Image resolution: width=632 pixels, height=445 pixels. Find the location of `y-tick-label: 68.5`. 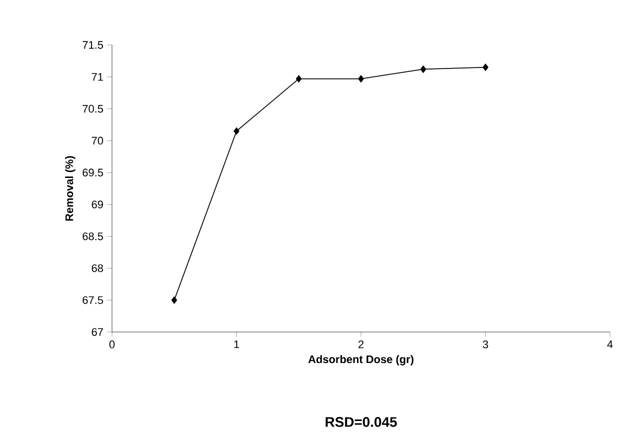

y-tick-label: 68.5 is located at coordinates (93, 236).